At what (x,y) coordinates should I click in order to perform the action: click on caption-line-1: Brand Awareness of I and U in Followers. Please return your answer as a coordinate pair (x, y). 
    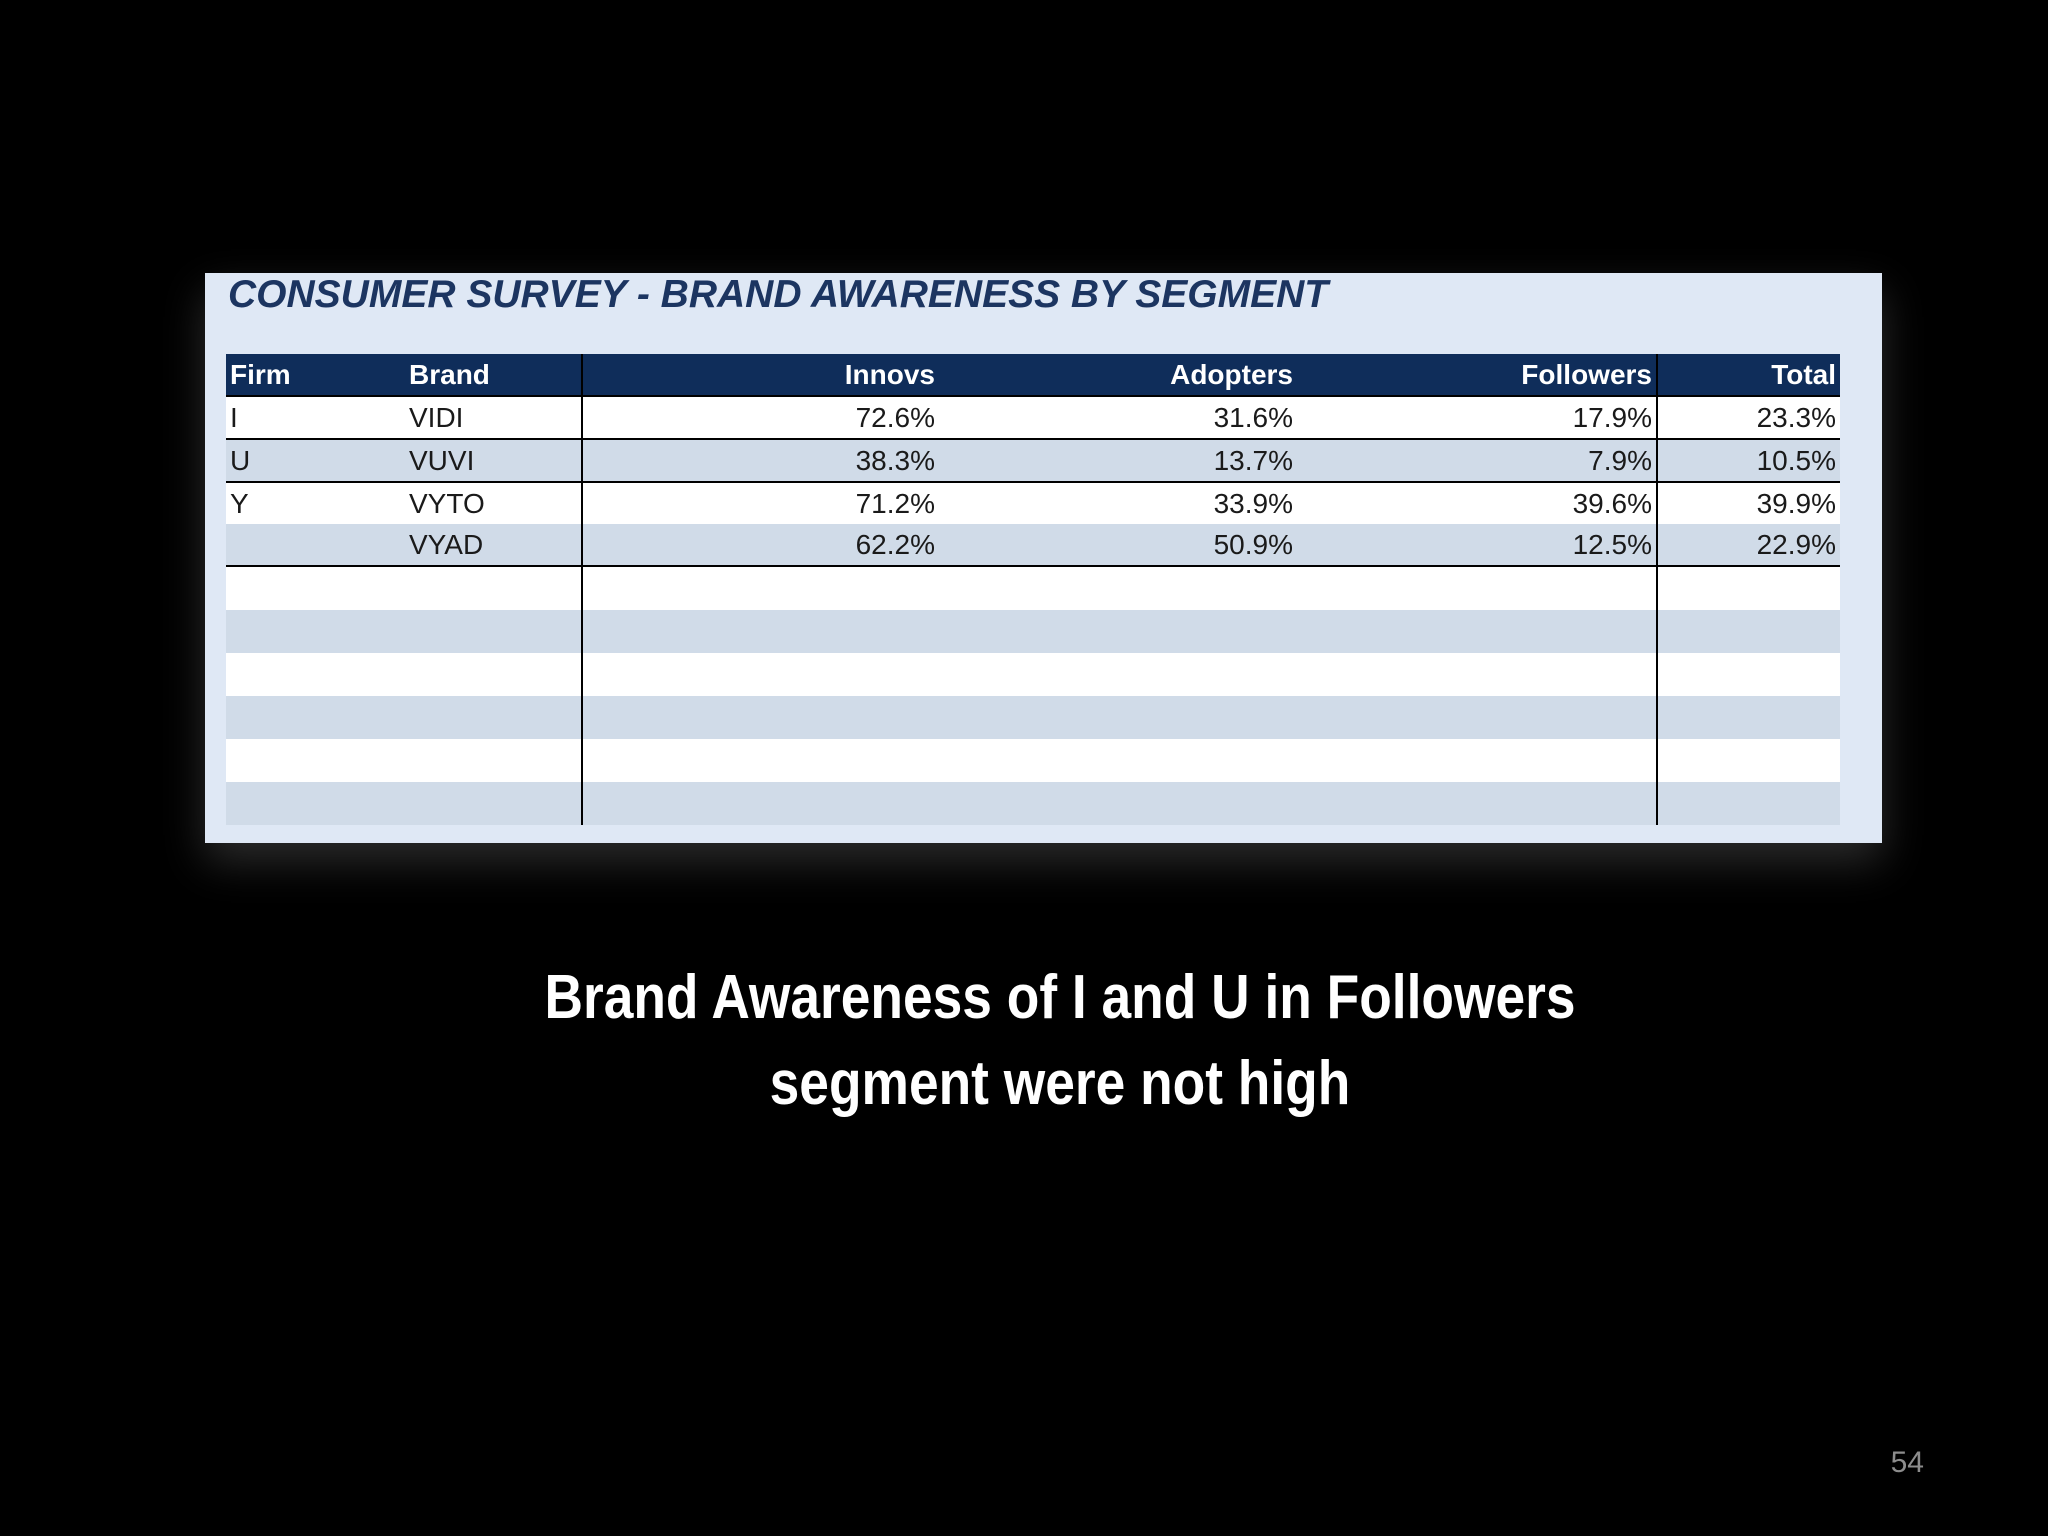
    Looking at the image, I should click on (1060, 997).